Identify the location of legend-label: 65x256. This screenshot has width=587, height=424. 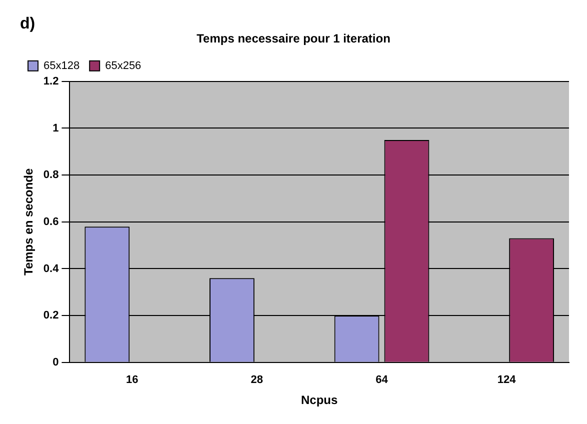
(123, 66).